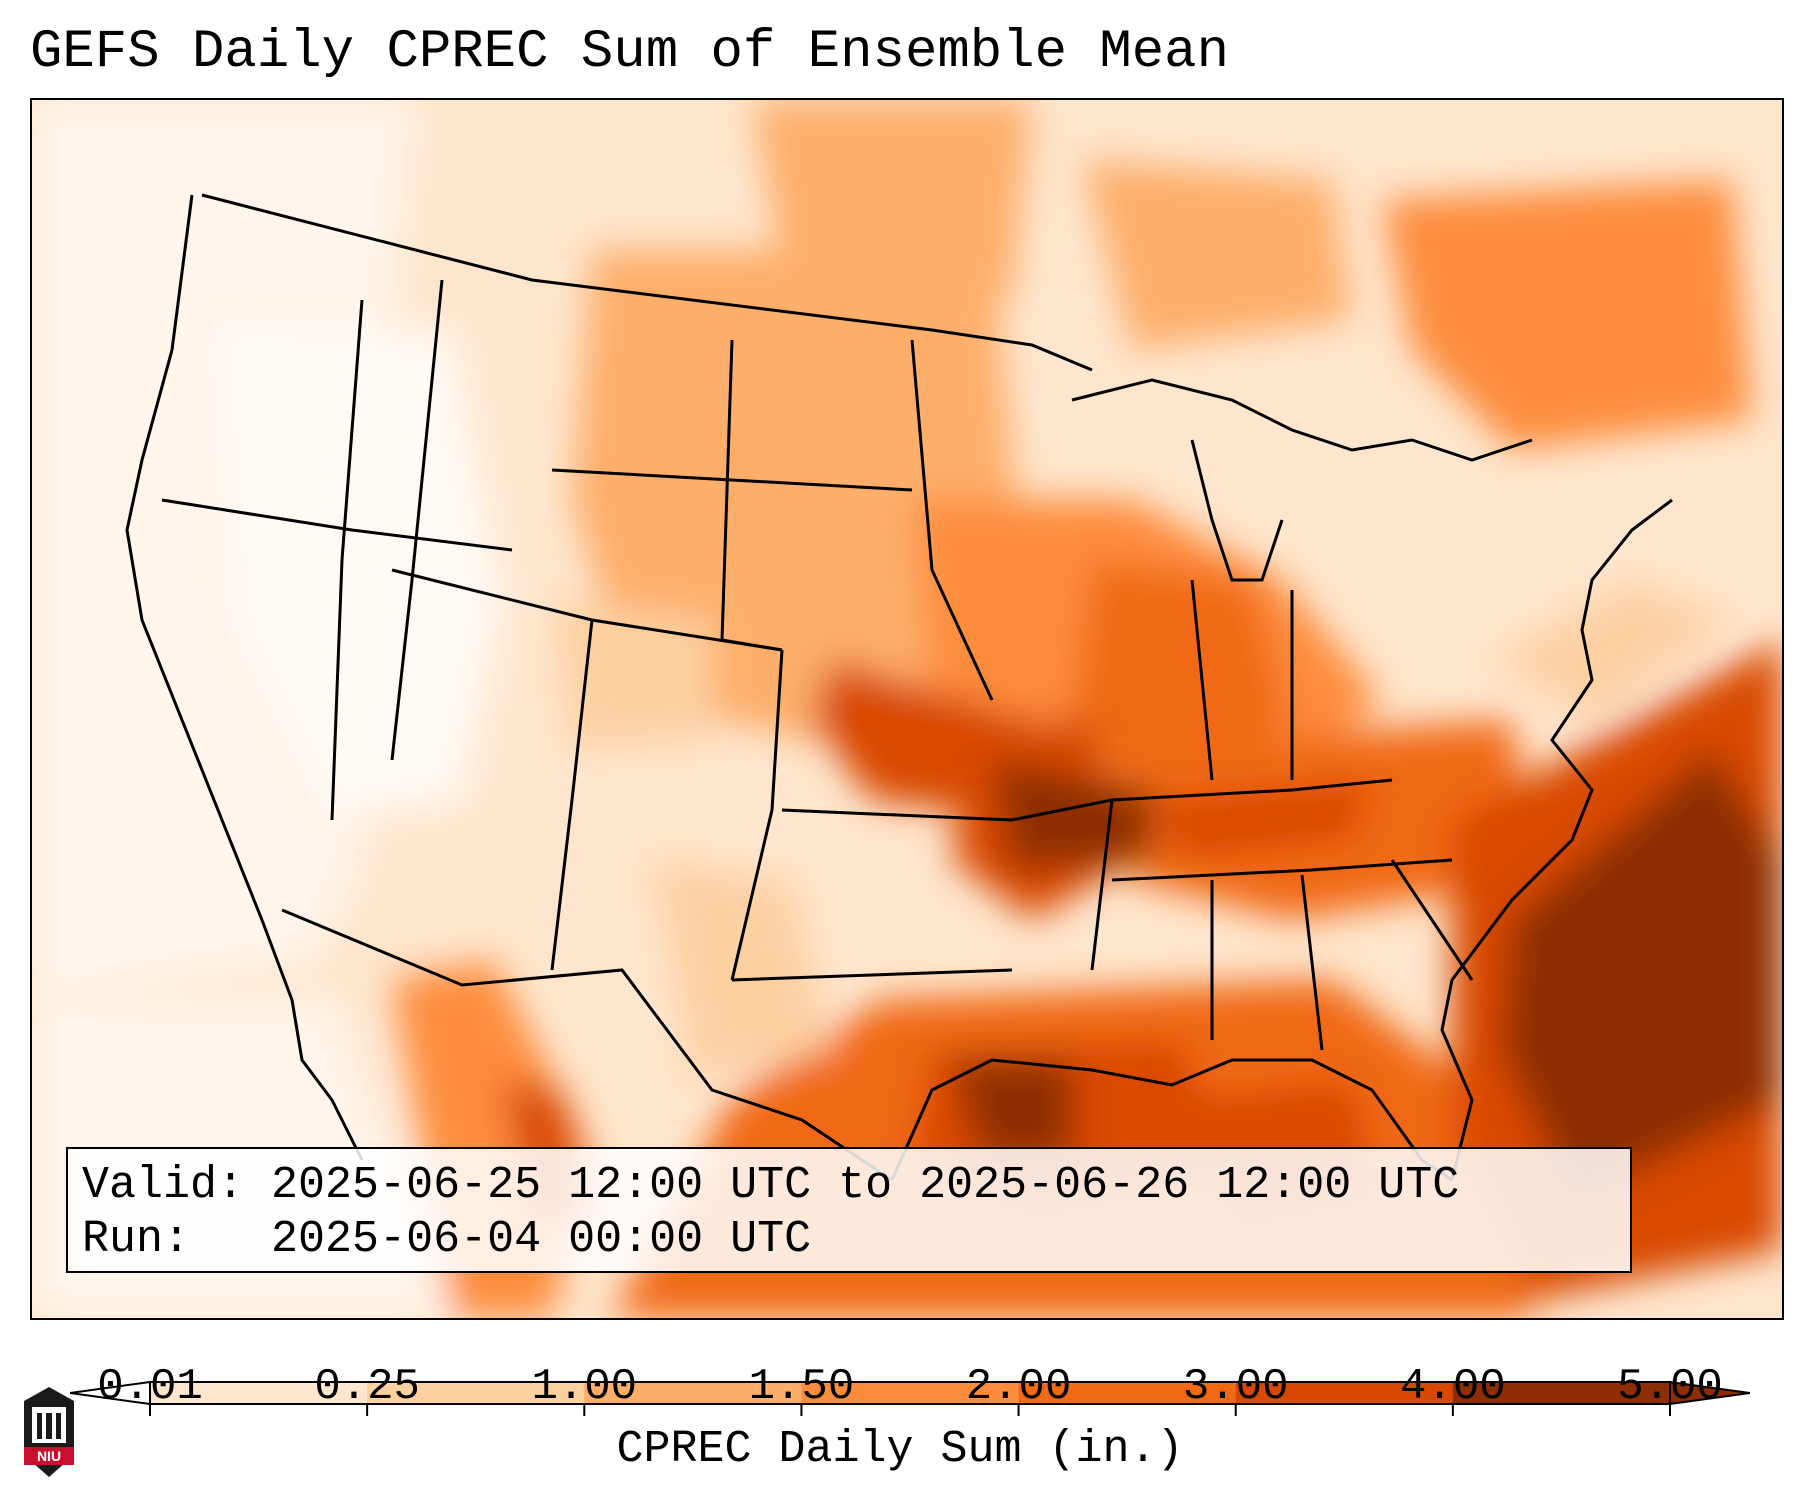 The image size is (1803, 1508). What do you see at coordinates (136, 1239) in the screenshot?
I see `run-label: Run:` at bounding box center [136, 1239].